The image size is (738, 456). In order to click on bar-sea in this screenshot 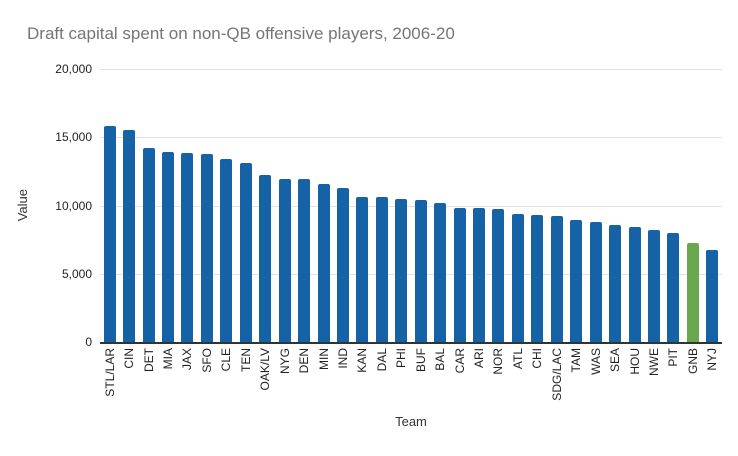, I will do `click(615, 283)`.